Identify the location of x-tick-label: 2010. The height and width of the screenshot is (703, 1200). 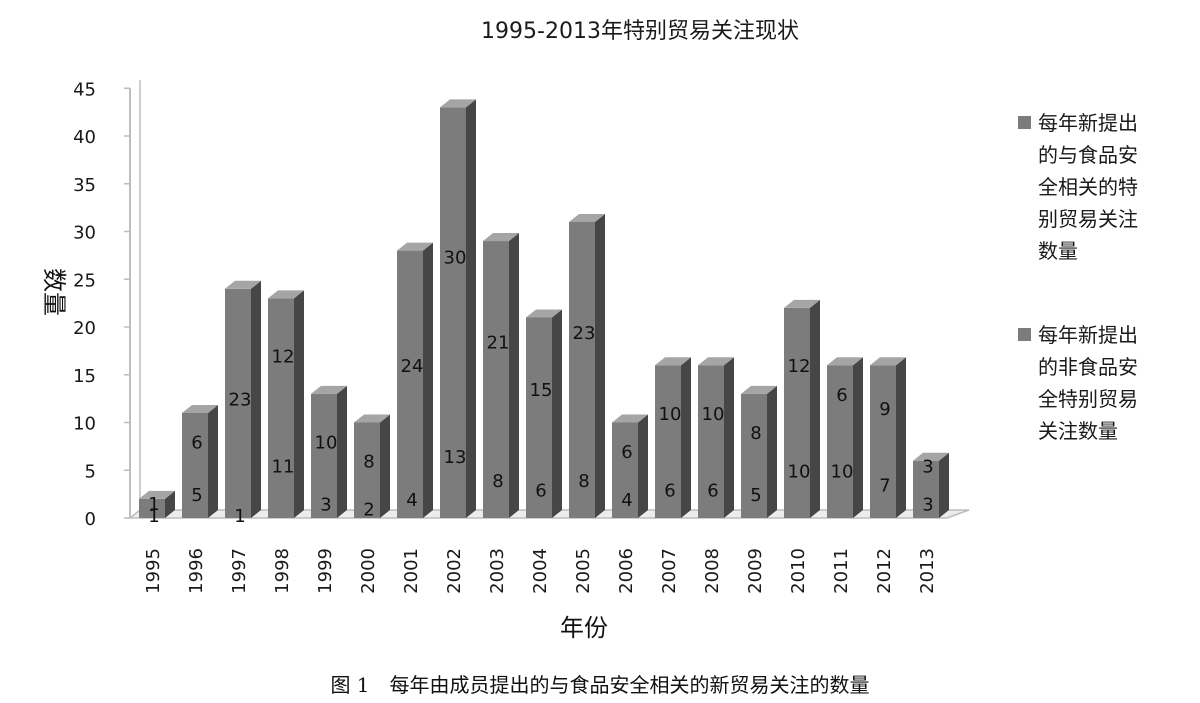
(798, 571).